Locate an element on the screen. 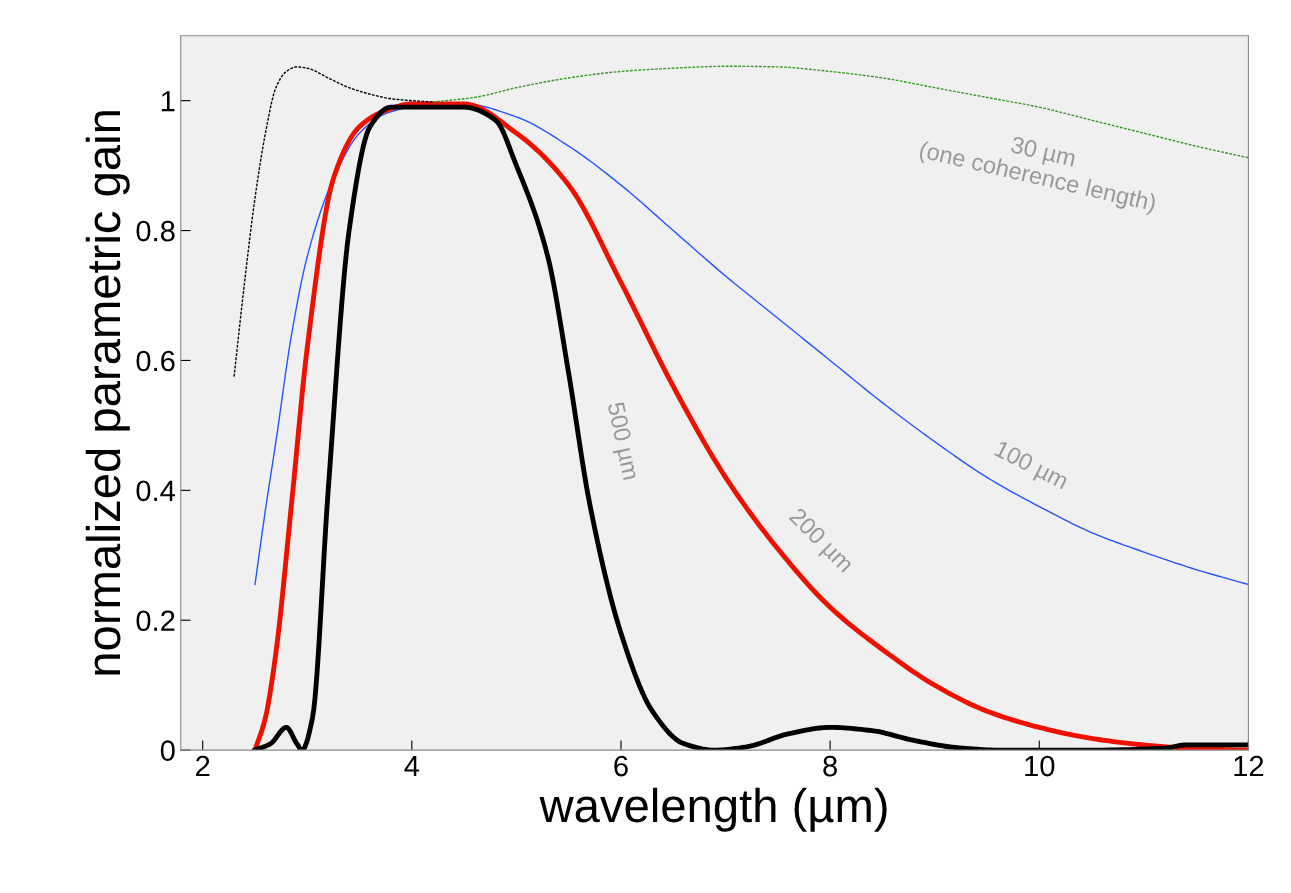  annotation: 500 µm is located at coordinates (621, 441).